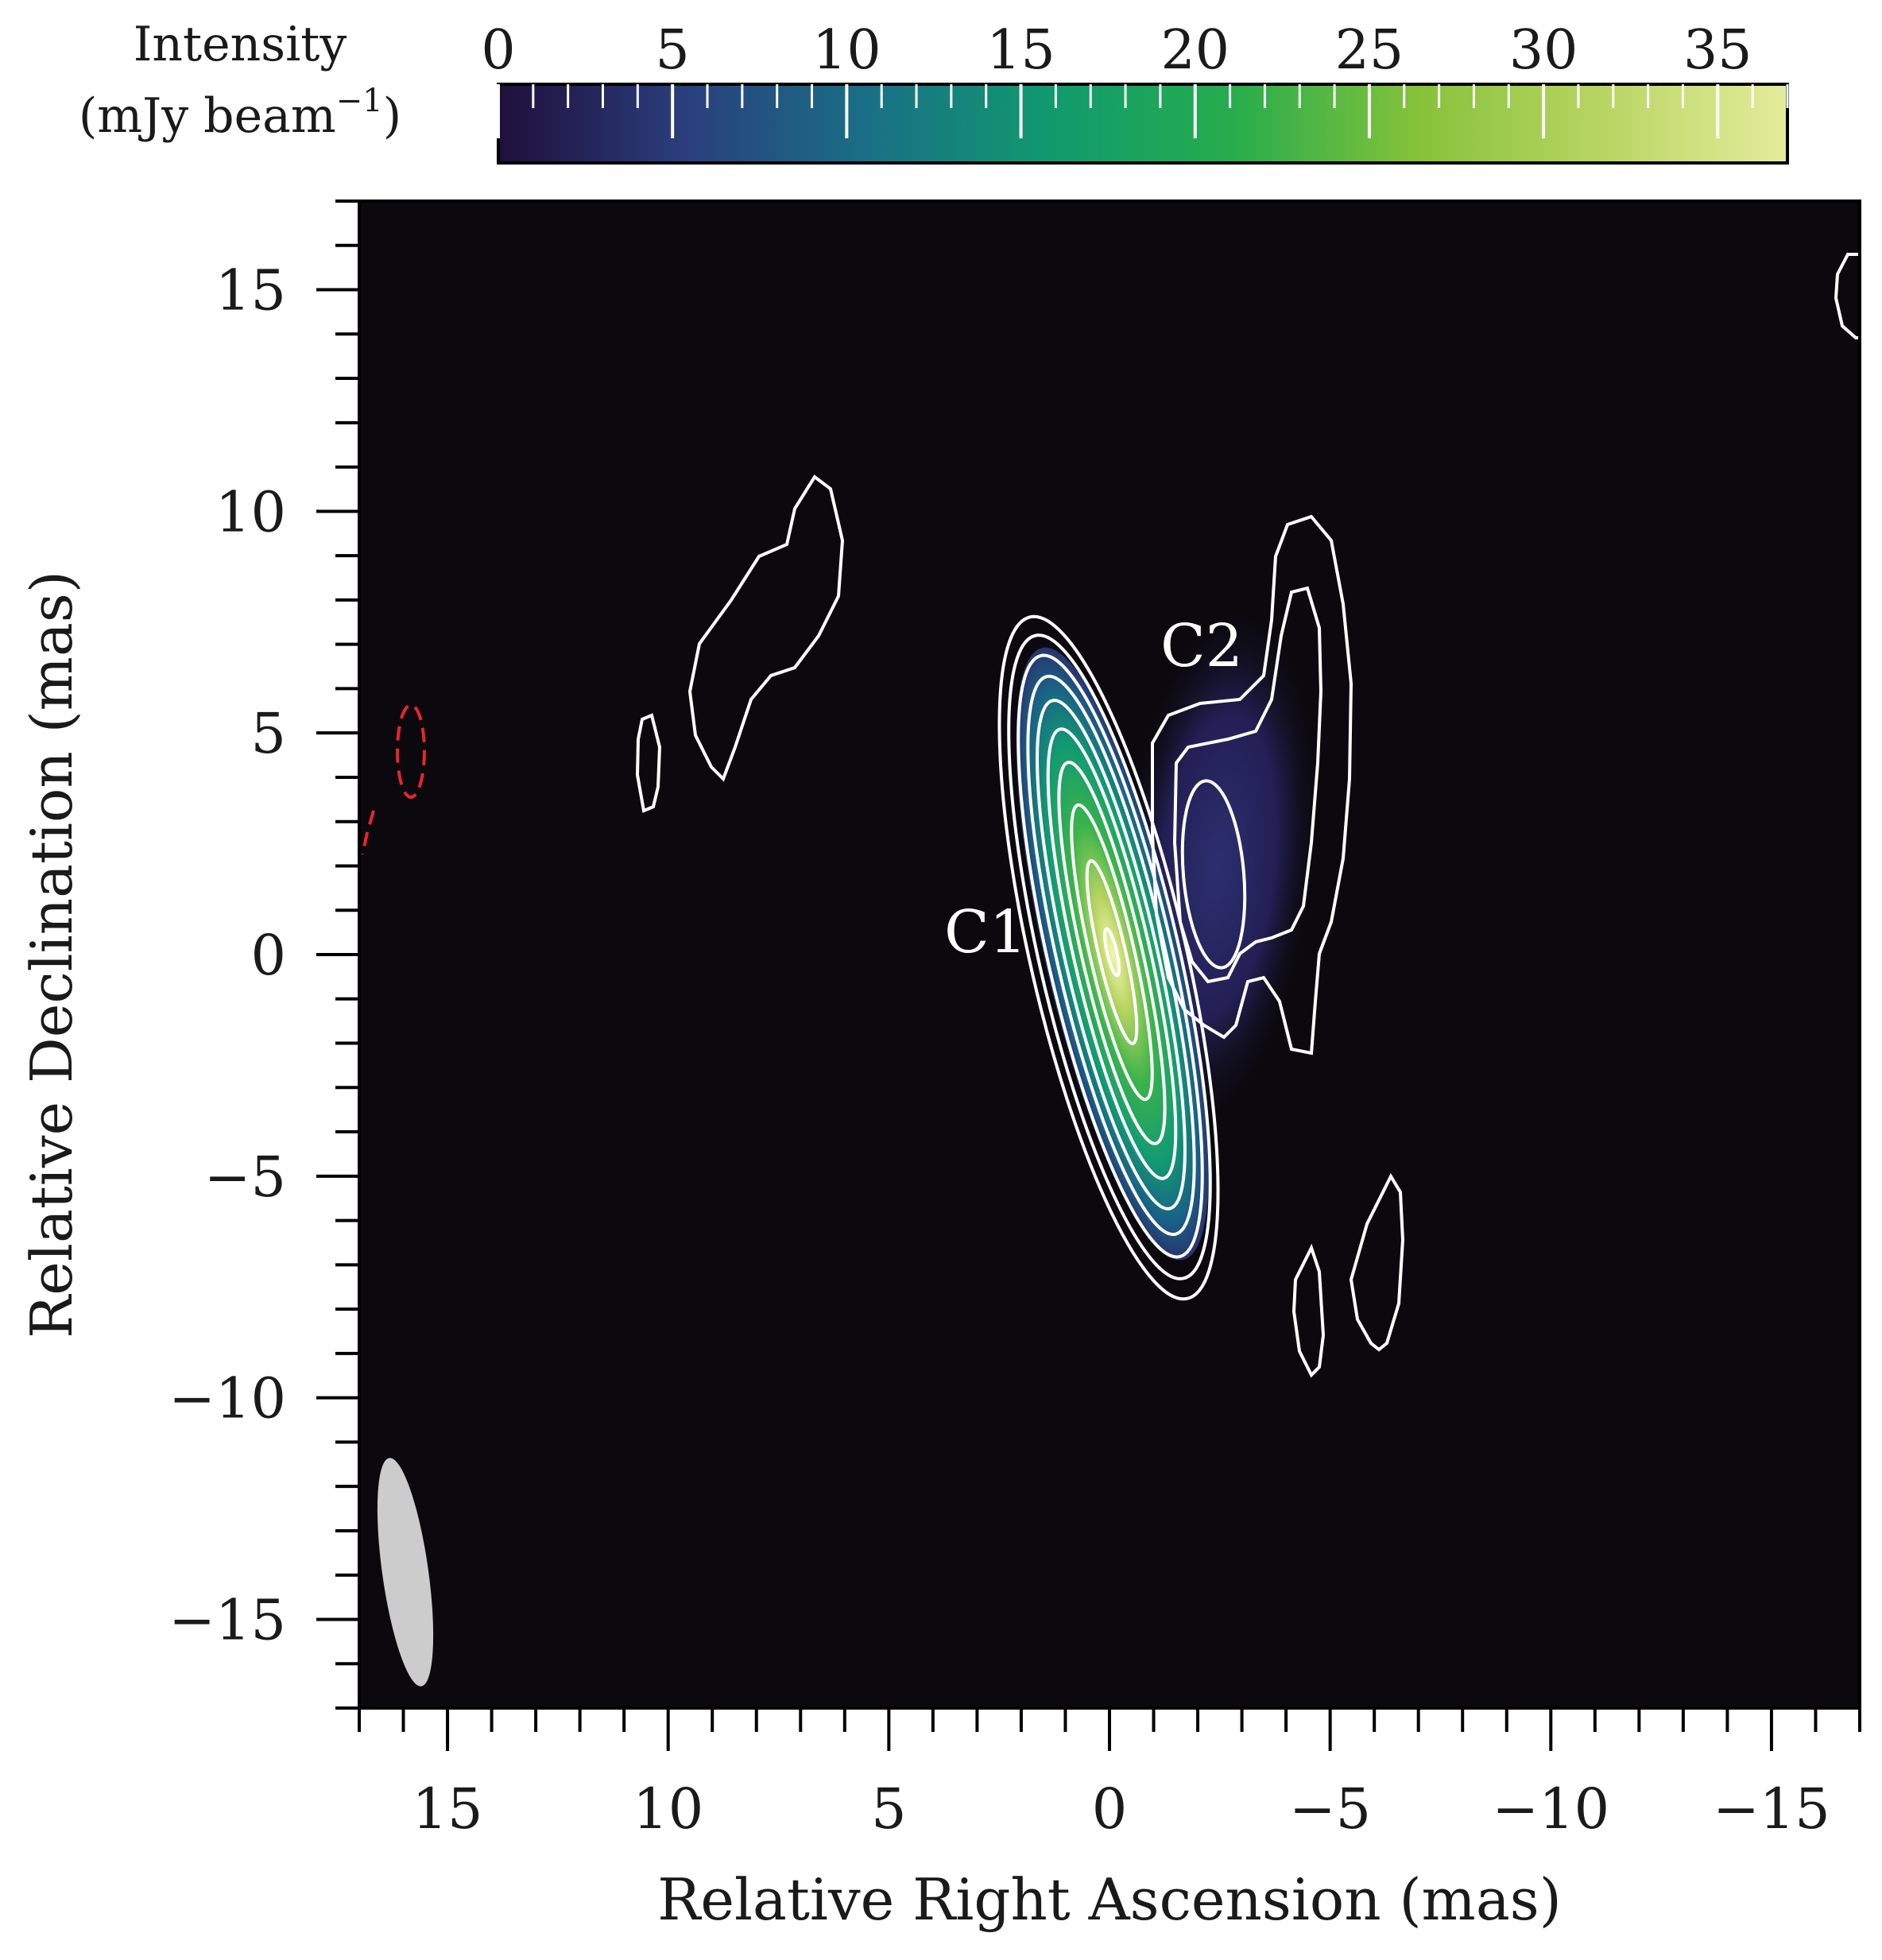 Image resolution: width=1882 pixels, height=1960 pixels. Describe the element at coordinates (1369, 51) in the screenshot. I see `colorbar-tick-label: 25` at that location.